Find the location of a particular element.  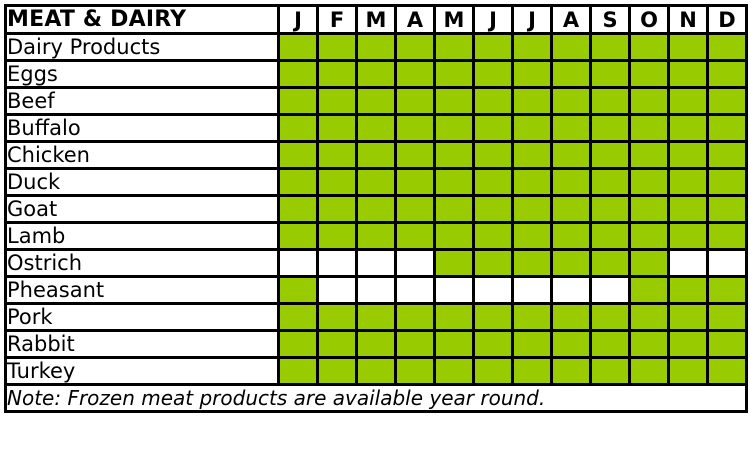

item-name: Dairy Products is located at coordinates (142, 47).